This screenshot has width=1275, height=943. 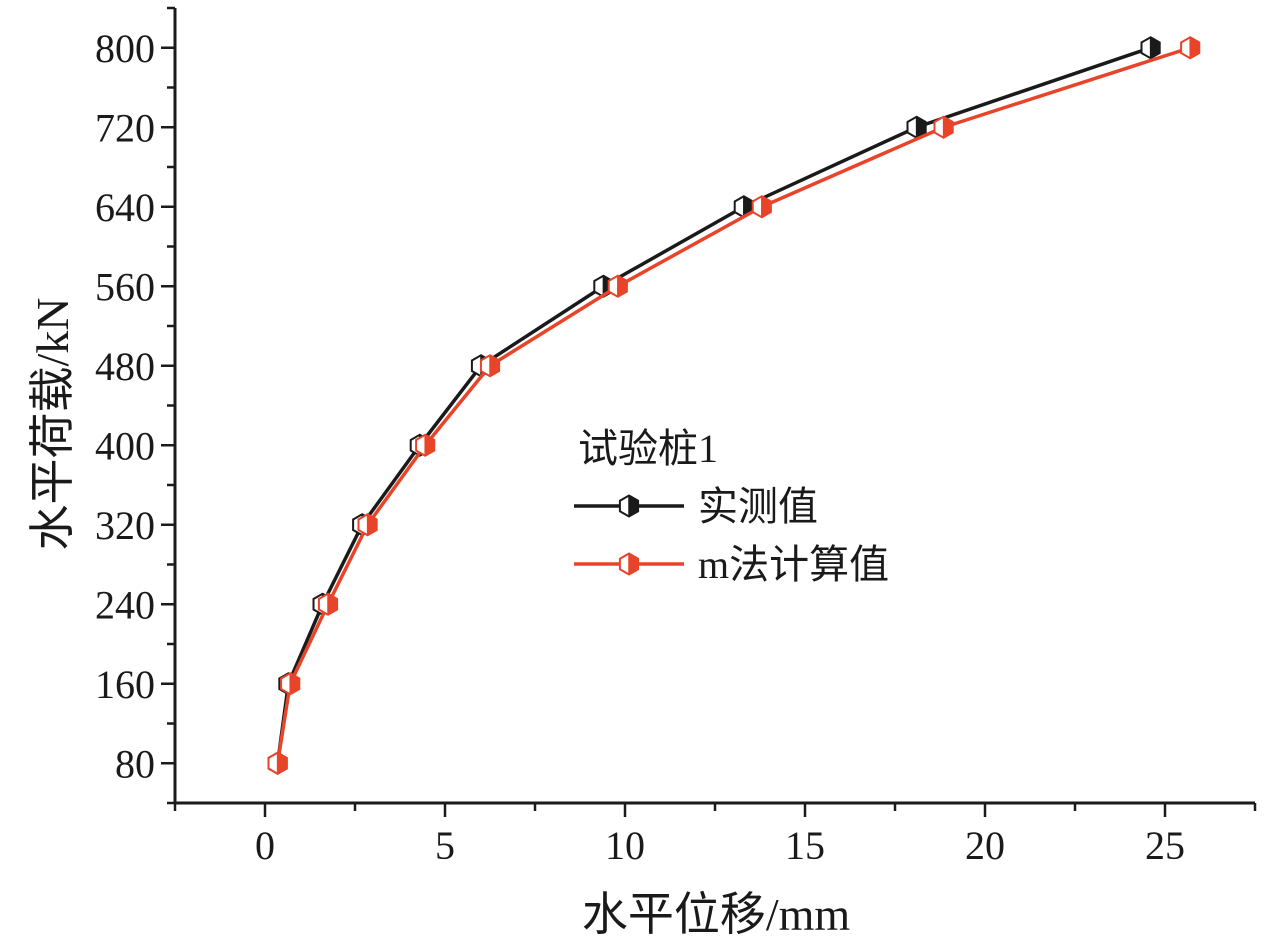 What do you see at coordinates (985, 845) in the screenshot?
I see `x-tick-label: 20` at bounding box center [985, 845].